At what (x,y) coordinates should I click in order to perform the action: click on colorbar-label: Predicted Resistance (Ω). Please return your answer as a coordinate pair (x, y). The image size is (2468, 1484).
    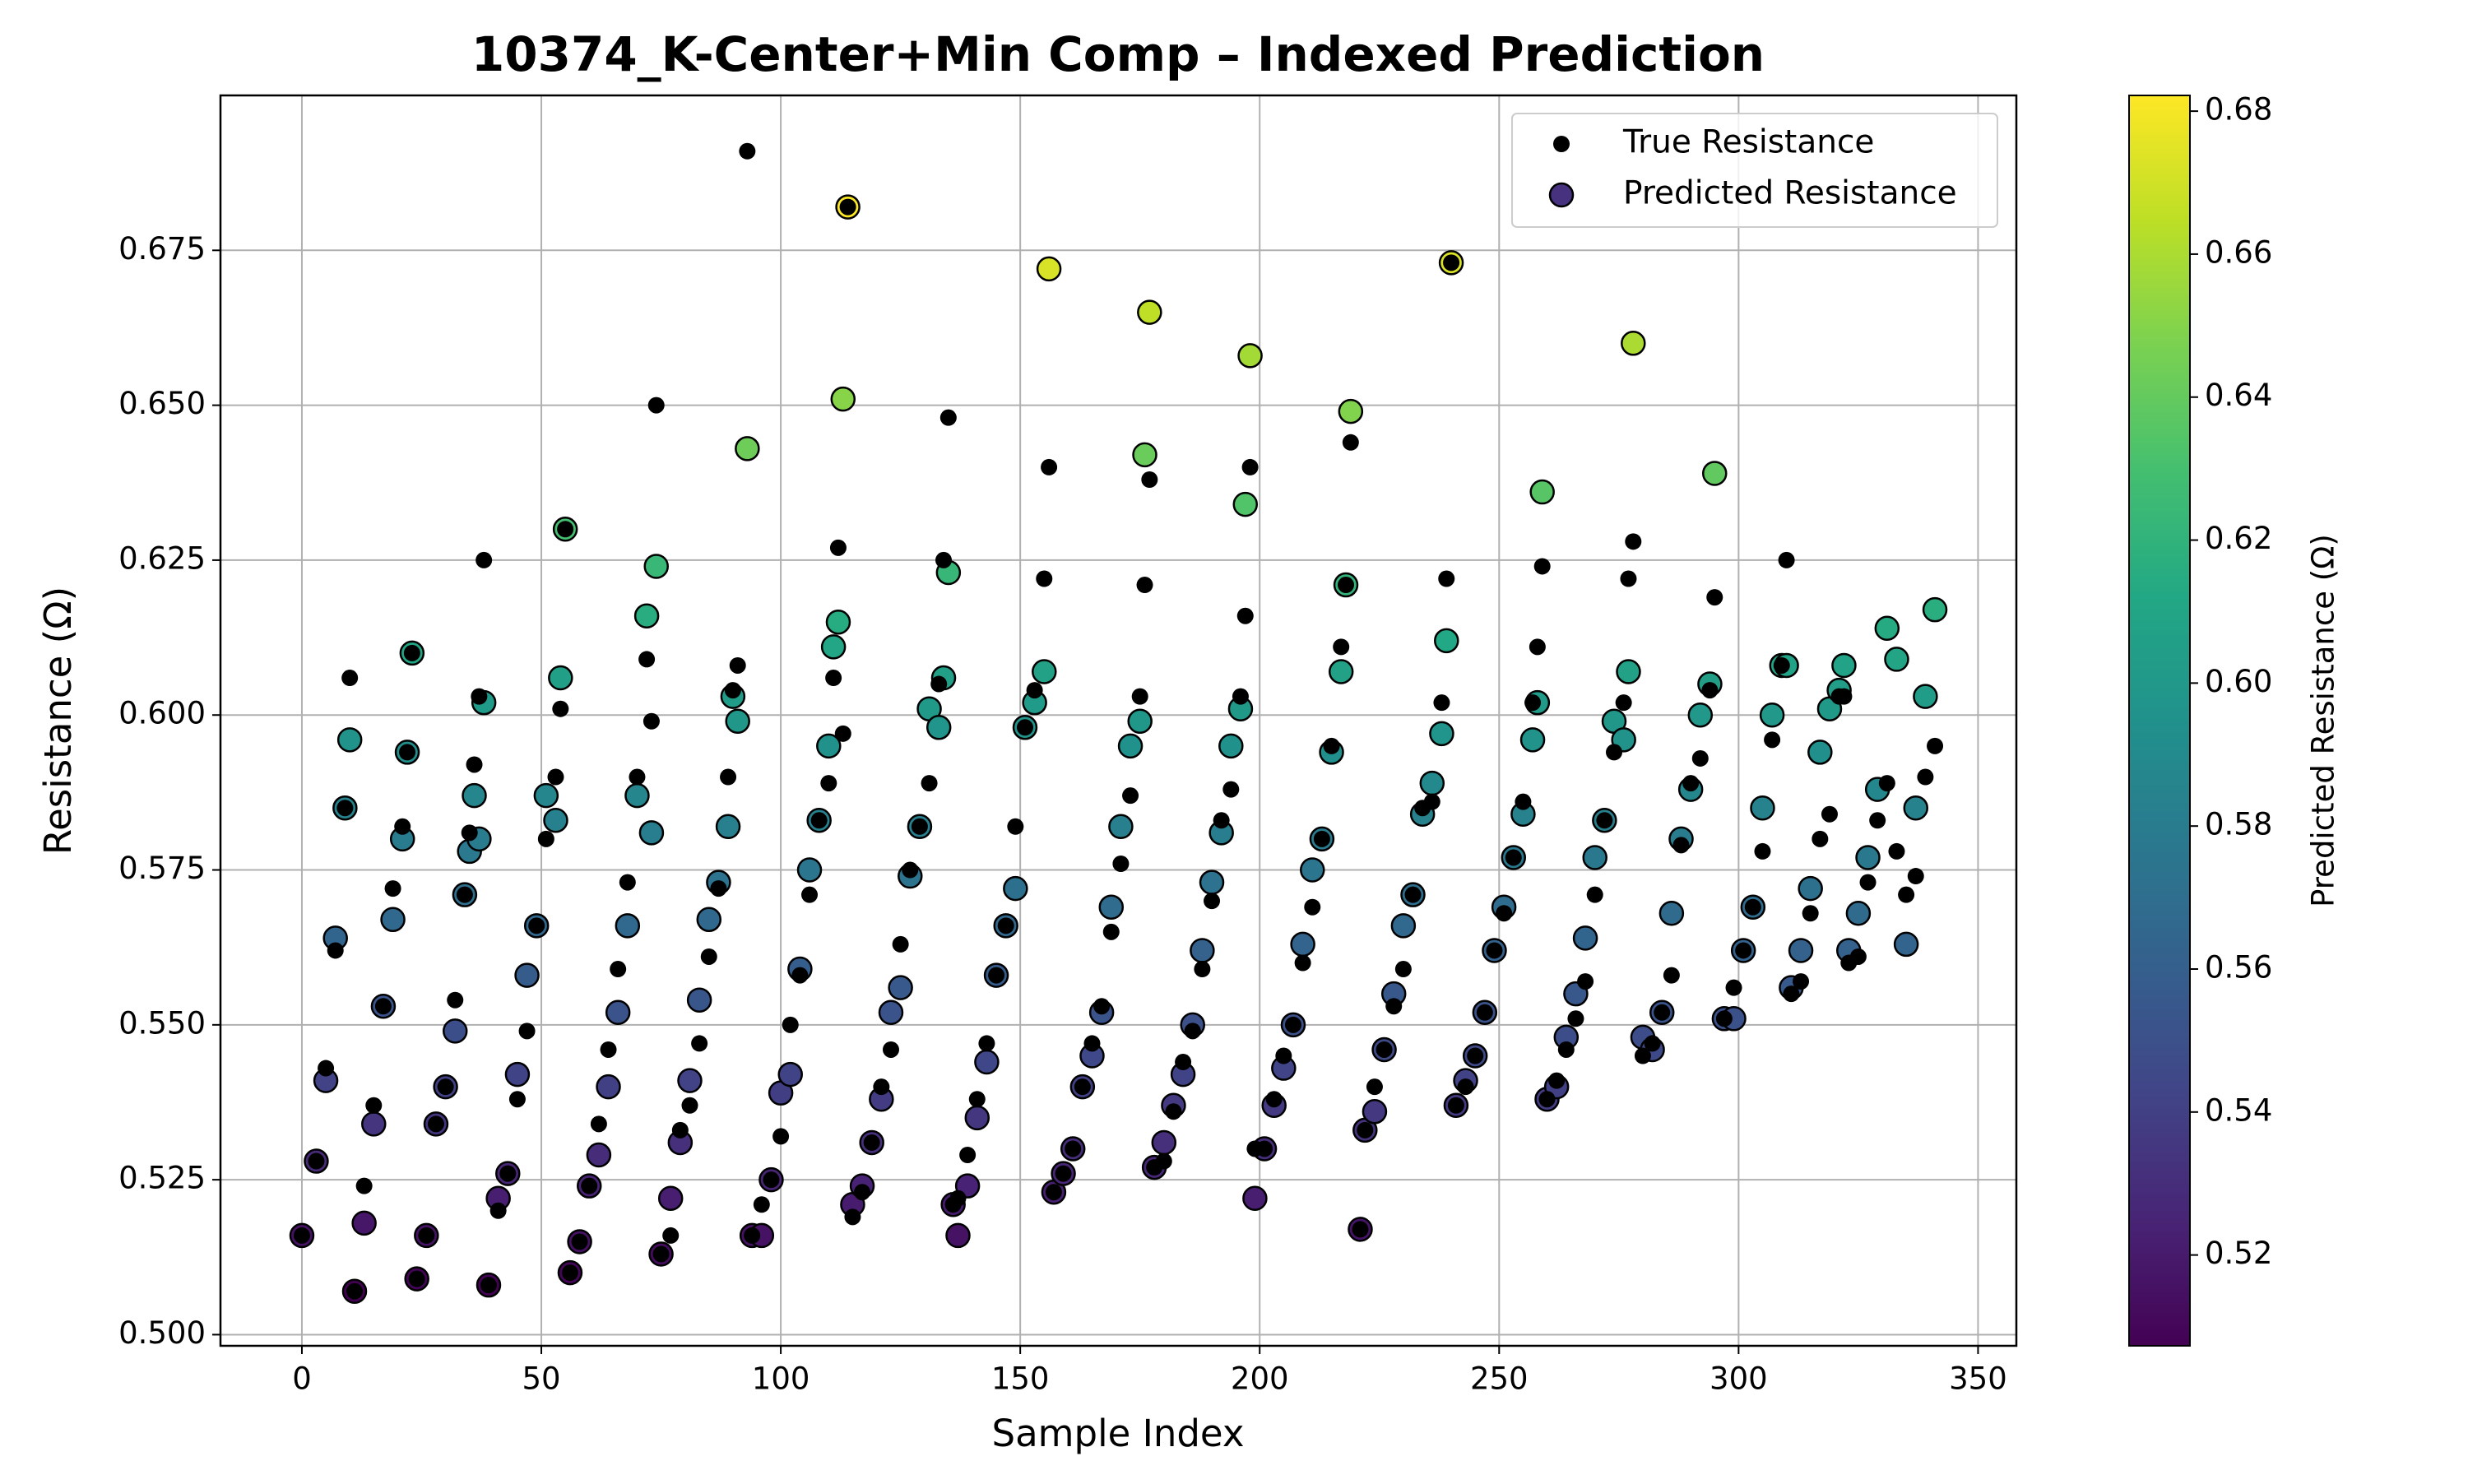
    Looking at the image, I should click on (2323, 720).